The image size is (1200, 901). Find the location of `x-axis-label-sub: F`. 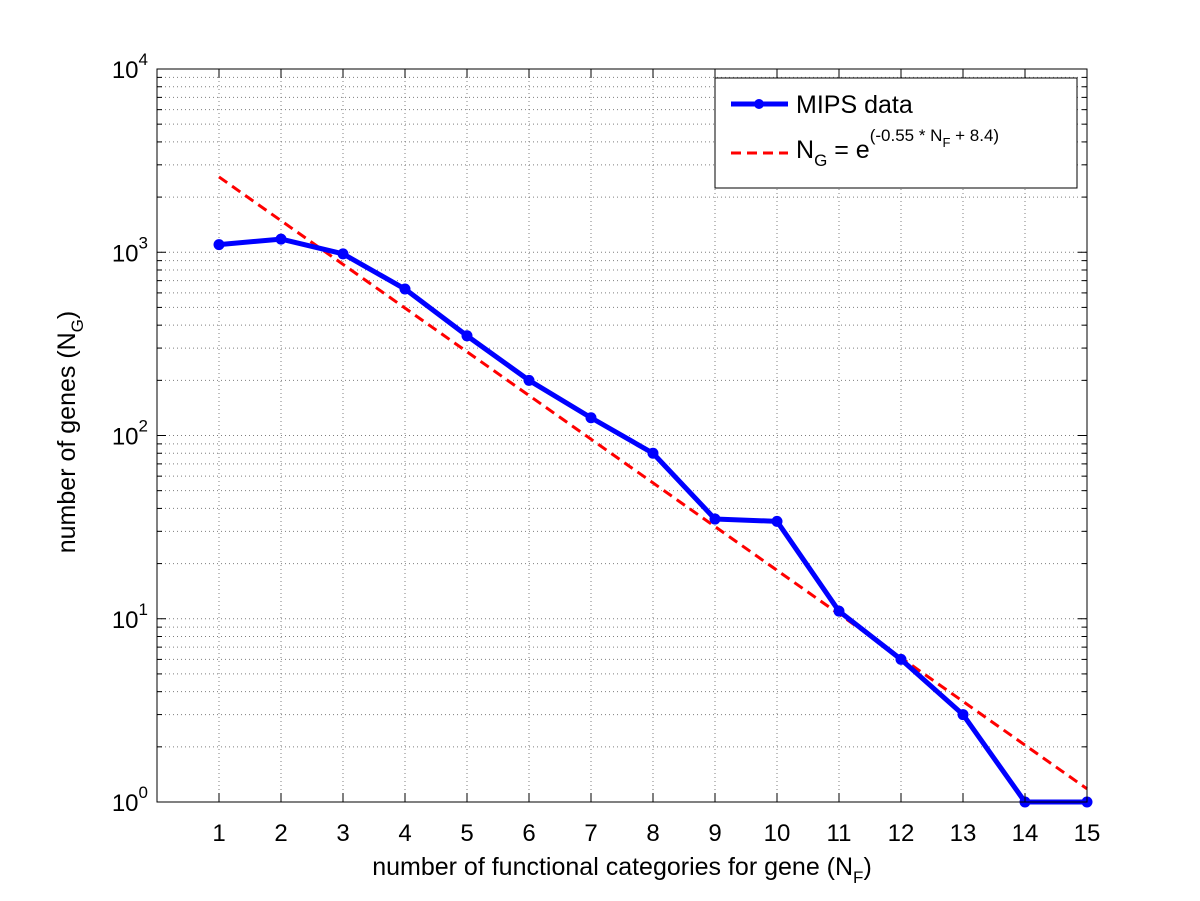

x-axis-label-sub: F is located at coordinates (858, 877).